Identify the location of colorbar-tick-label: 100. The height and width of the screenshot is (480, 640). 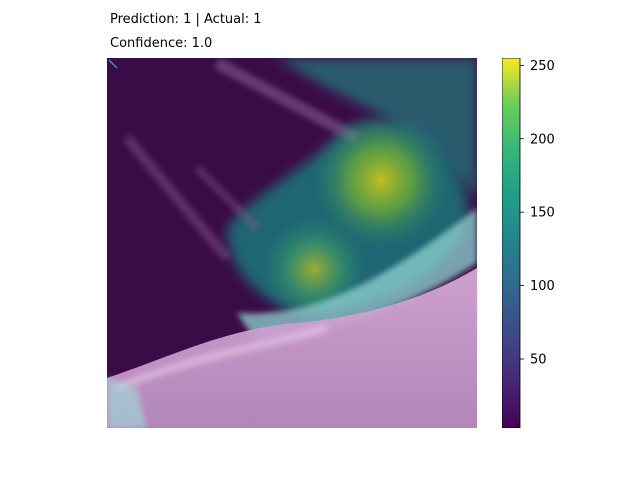
(542, 286).